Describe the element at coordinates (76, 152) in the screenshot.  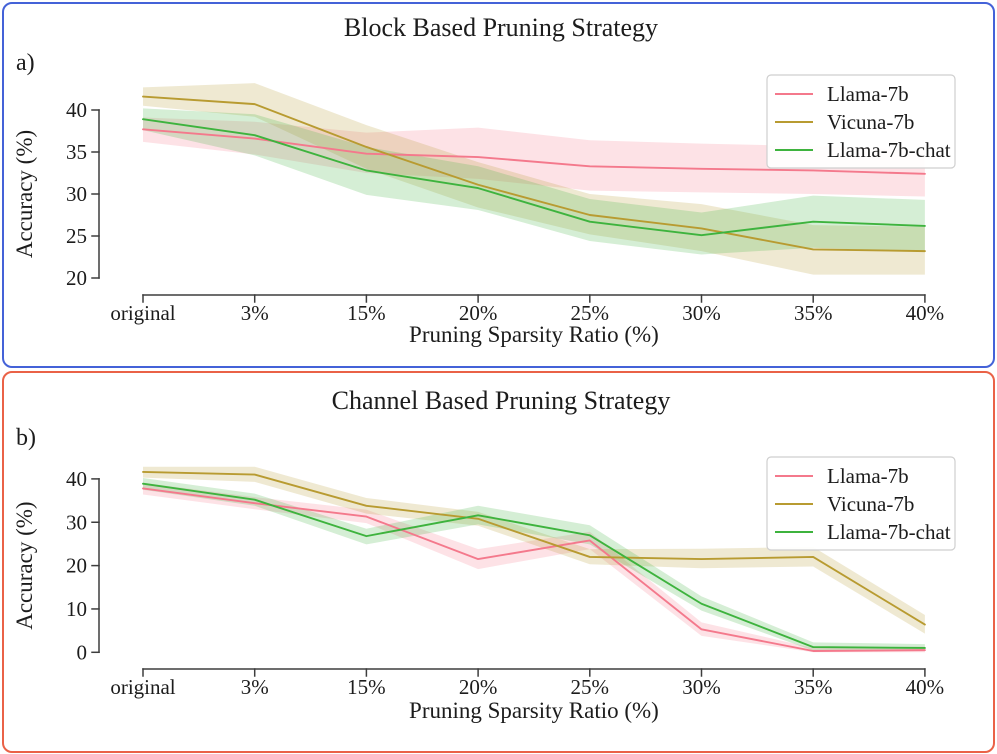
I see `y-tick-label: 35` at that location.